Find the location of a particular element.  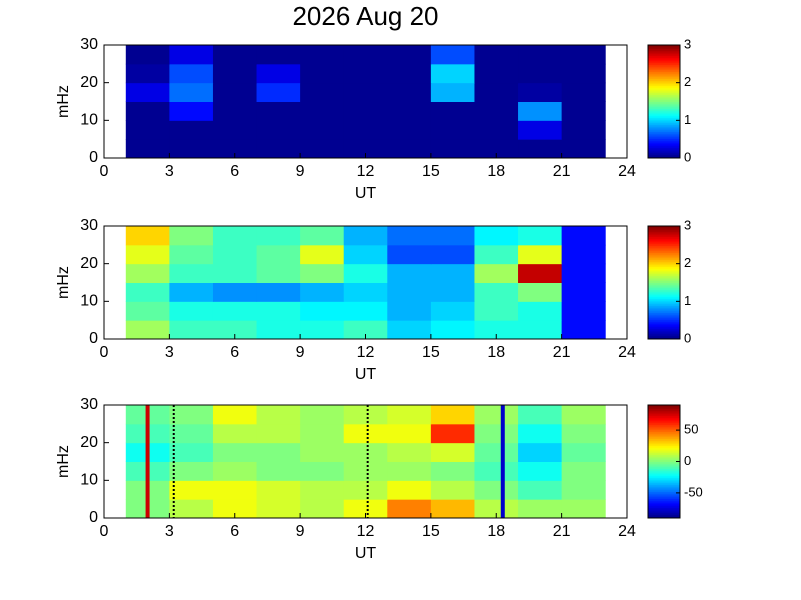

x-tick-label: 18 is located at coordinates (496, 531).